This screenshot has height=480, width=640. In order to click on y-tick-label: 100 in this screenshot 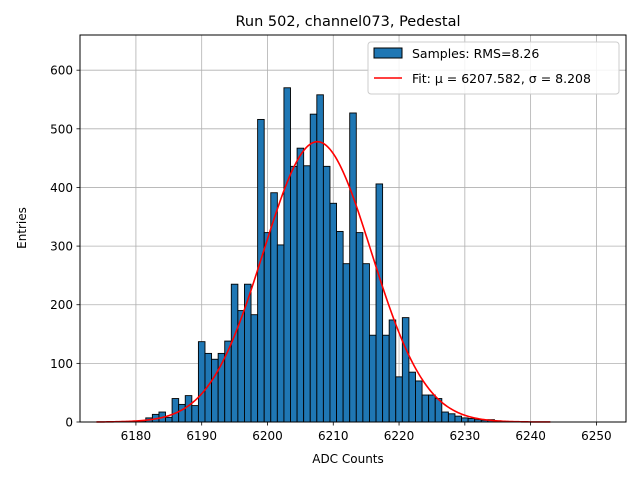, I will do `click(61, 364)`.